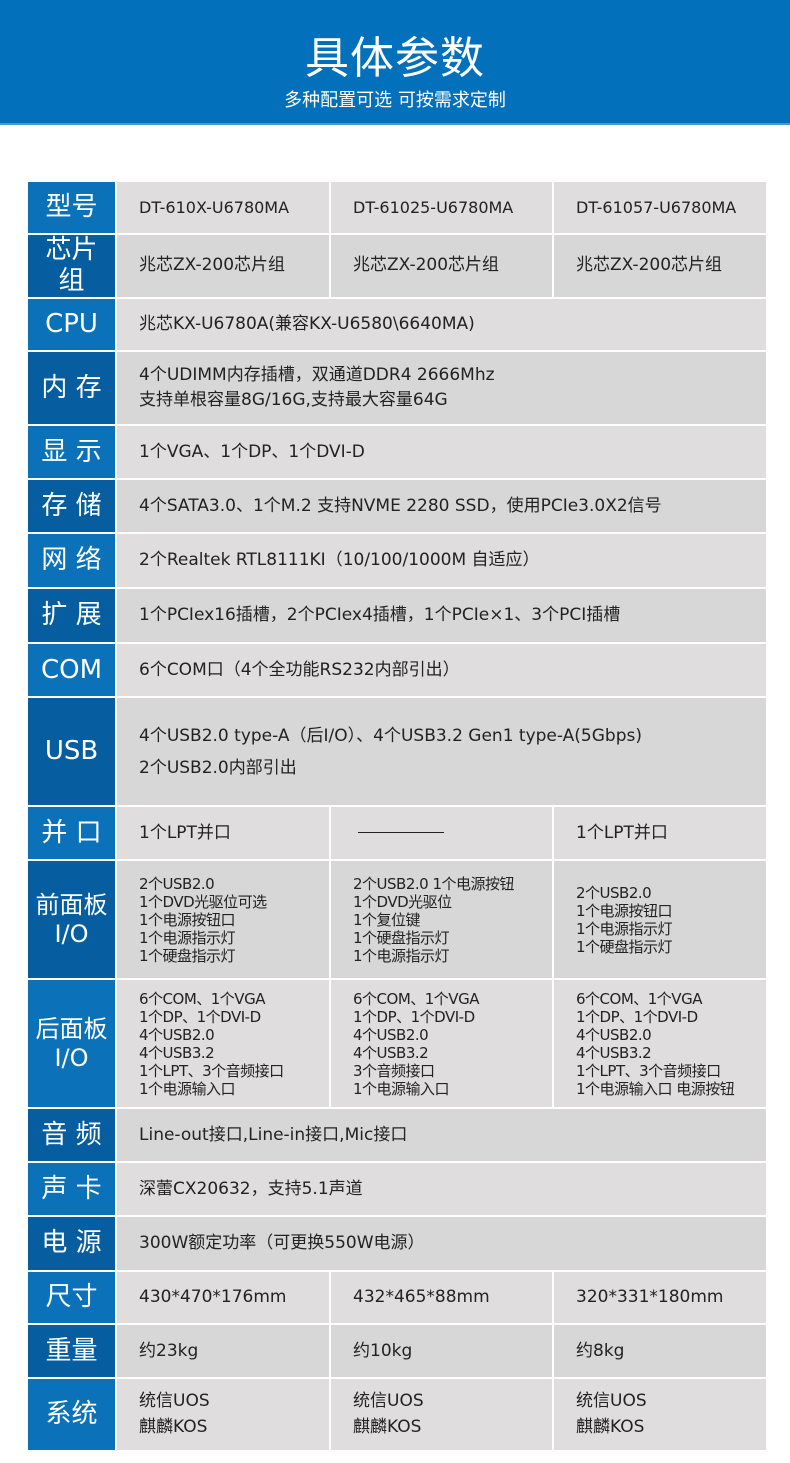 The height and width of the screenshot is (1463, 790). I want to click on spec-row: 音 频 Line-out接口,Line-in接口,Mic接口, so click(398, 1135).